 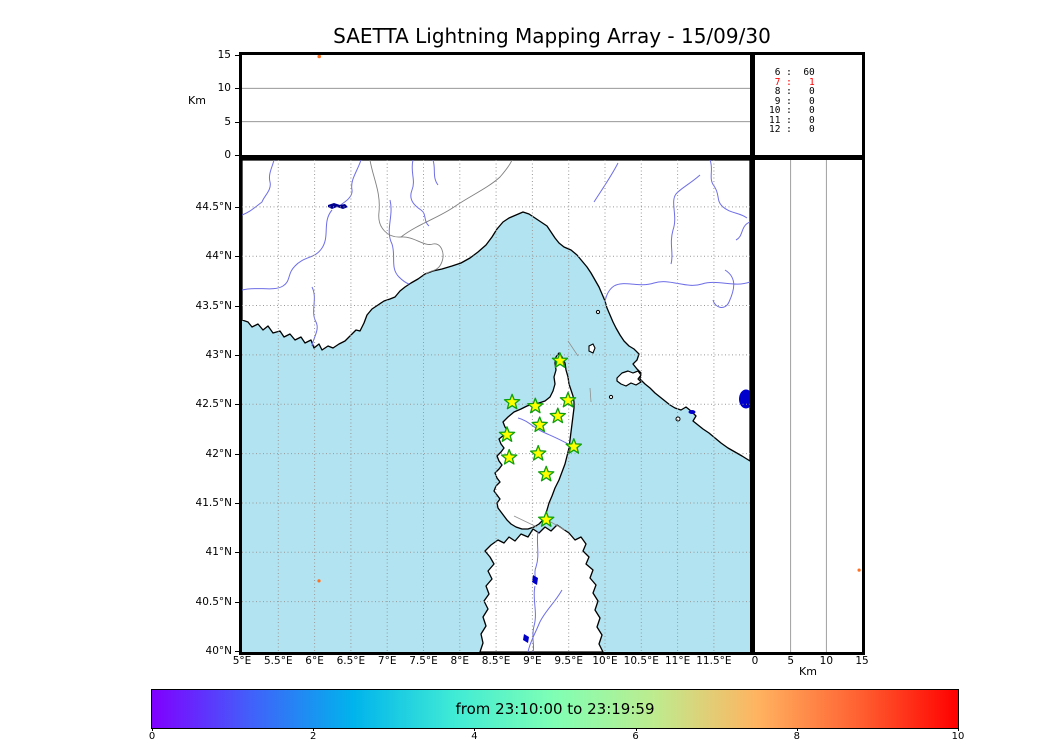 I want to click on lake-serre-poncon, so click(x=338, y=206).